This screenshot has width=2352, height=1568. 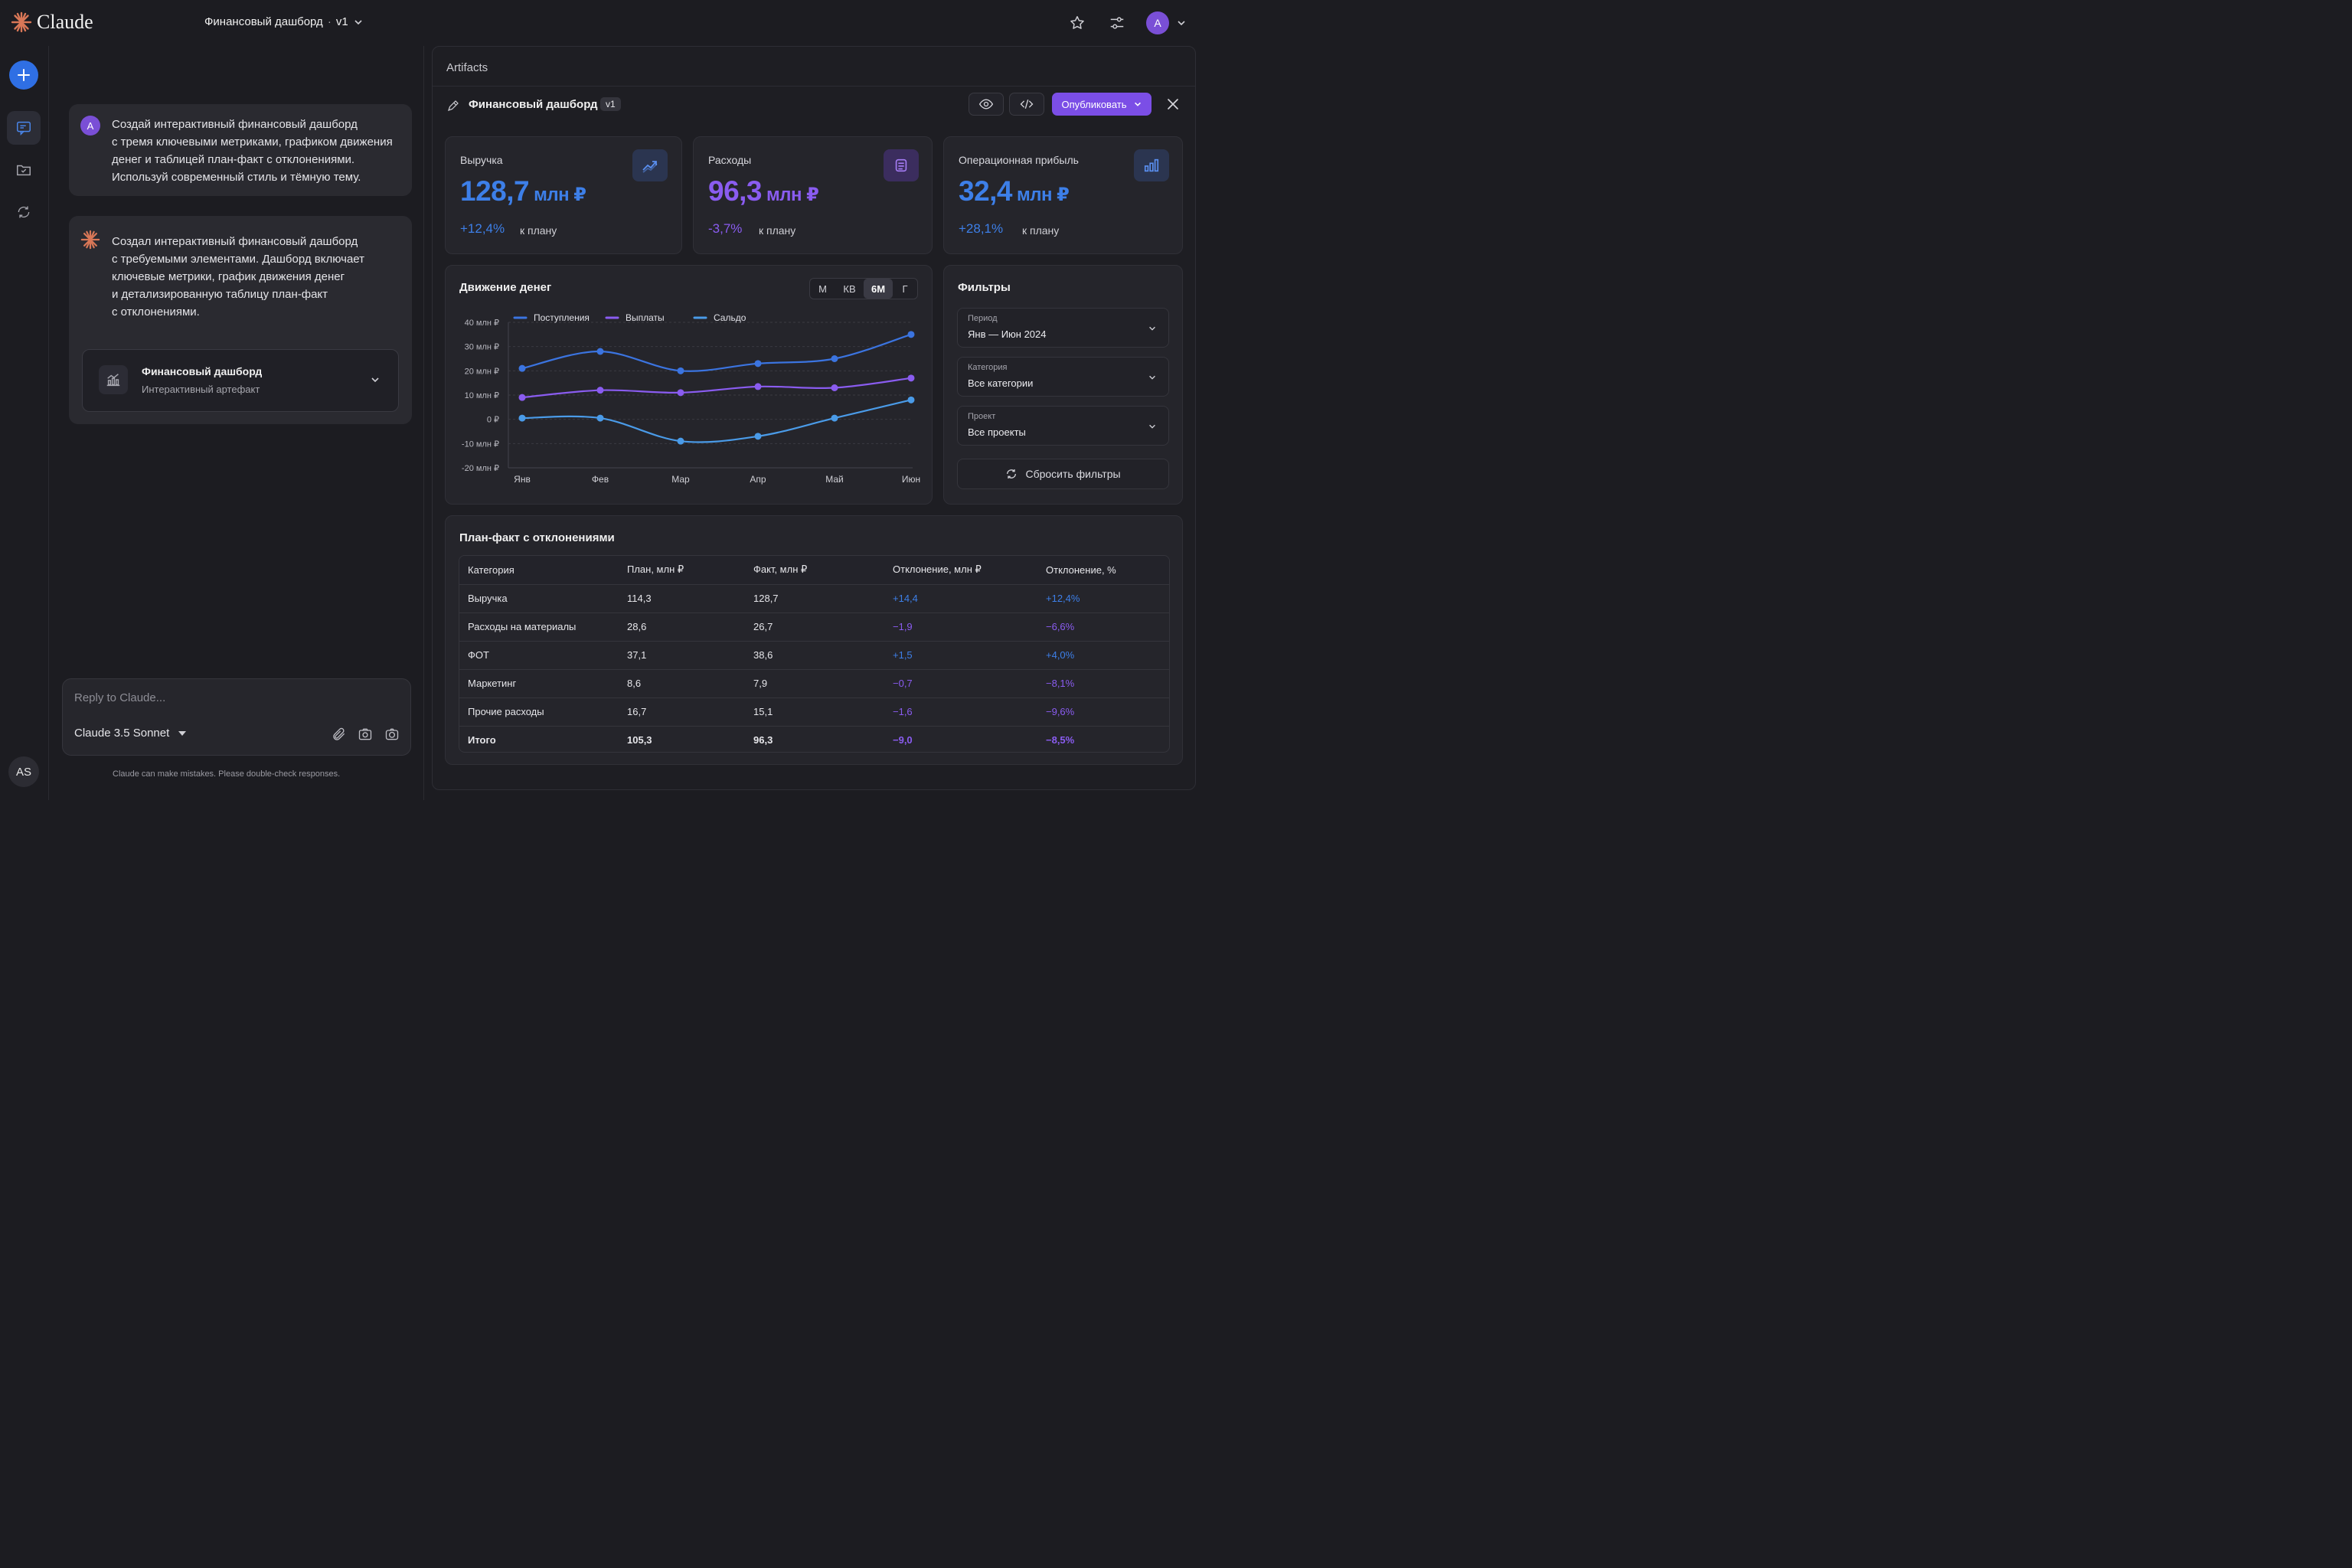 I want to click on table-cell: −0,7, so click(x=960, y=683).